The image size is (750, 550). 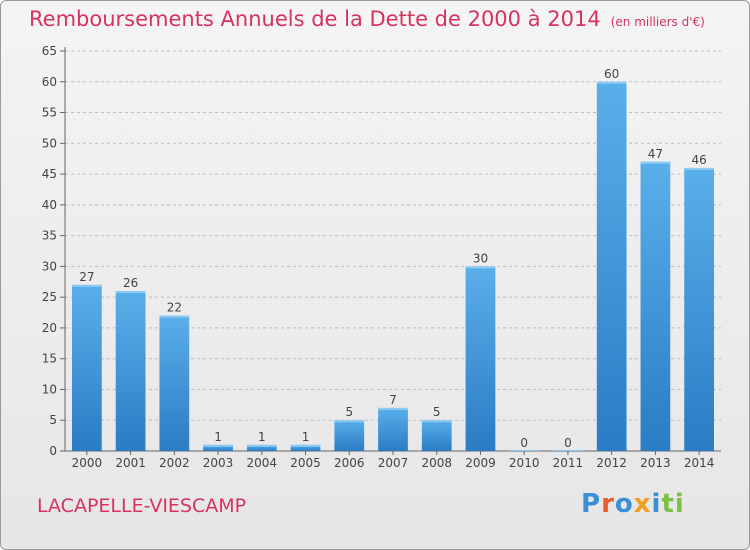 What do you see at coordinates (130, 463) in the screenshot?
I see `x-tick-label-2001: 2001` at bounding box center [130, 463].